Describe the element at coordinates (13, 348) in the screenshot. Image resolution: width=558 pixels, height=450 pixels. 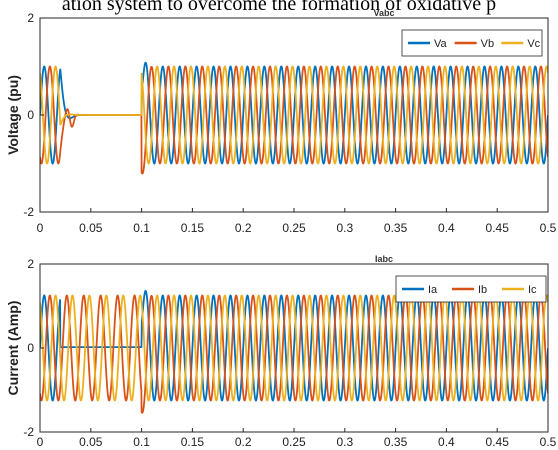
I see `y-axis-label: Current (Amp)` at that location.